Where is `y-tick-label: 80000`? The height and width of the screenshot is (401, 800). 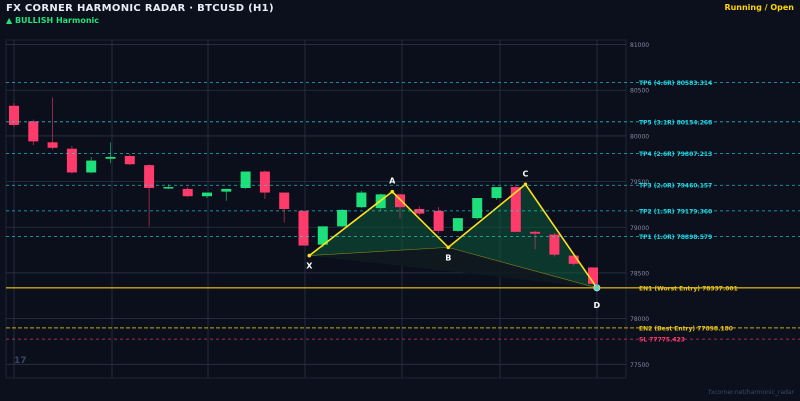
y-tick-label: 80000 is located at coordinates (639, 136).